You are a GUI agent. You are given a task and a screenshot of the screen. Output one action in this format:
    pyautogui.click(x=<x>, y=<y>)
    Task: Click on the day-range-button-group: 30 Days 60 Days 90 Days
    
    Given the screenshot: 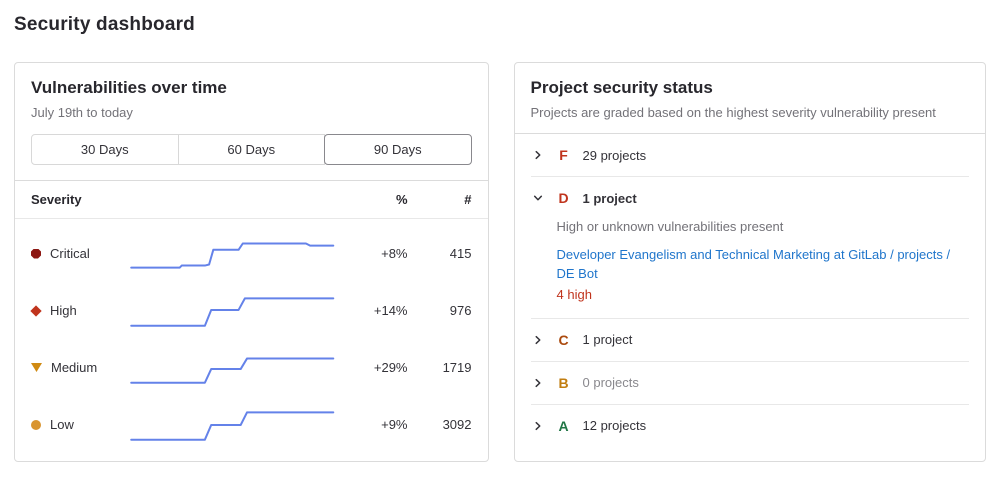 What is the action you would take?
    pyautogui.click(x=251, y=149)
    